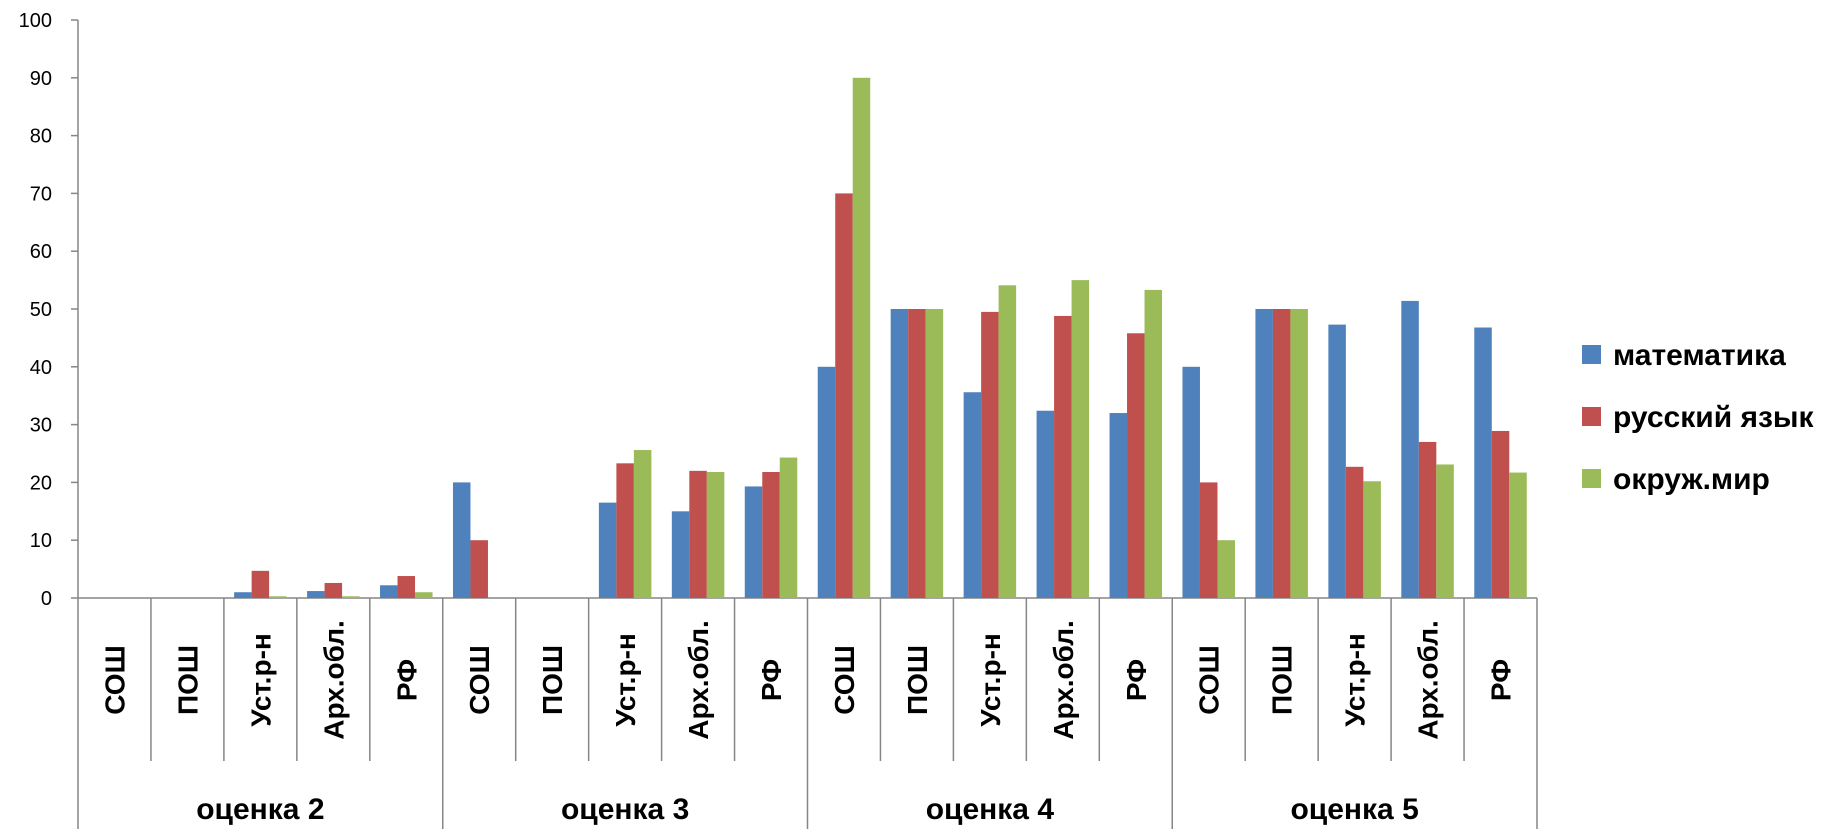 The height and width of the screenshot is (829, 1833). Describe the element at coordinates (41, 79) in the screenshot. I see `y-tick-label: 90` at that location.